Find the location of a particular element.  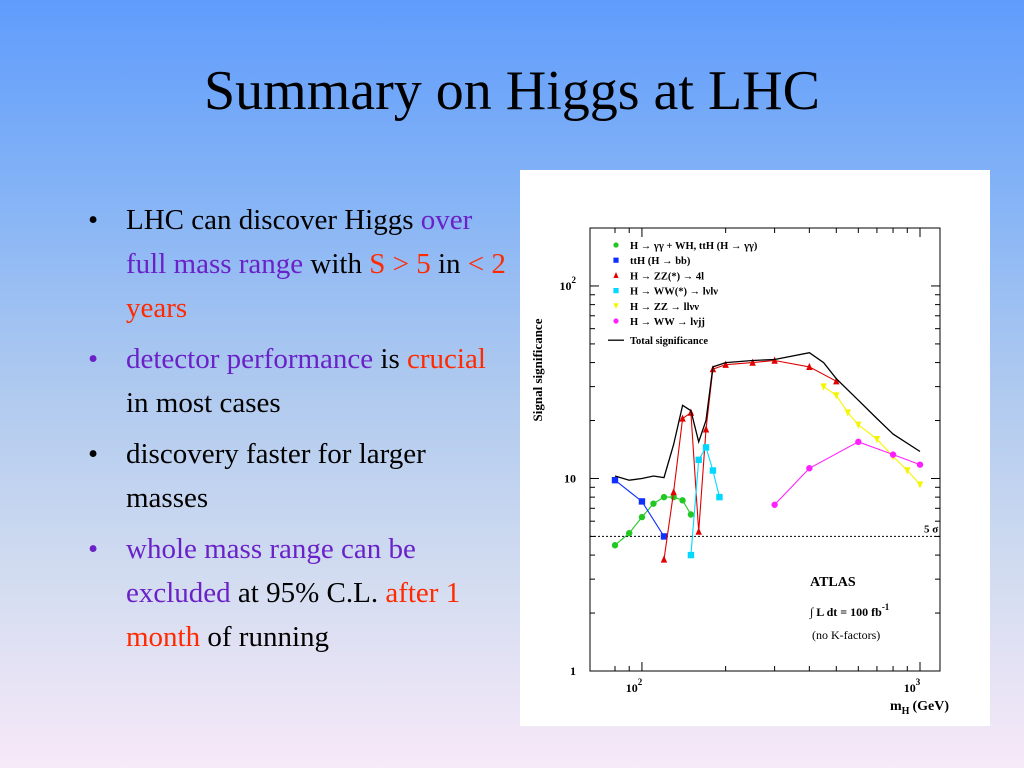

luminosity-label: ∫ L dt = 100 fb-1 is located at coordinates (849, 610).